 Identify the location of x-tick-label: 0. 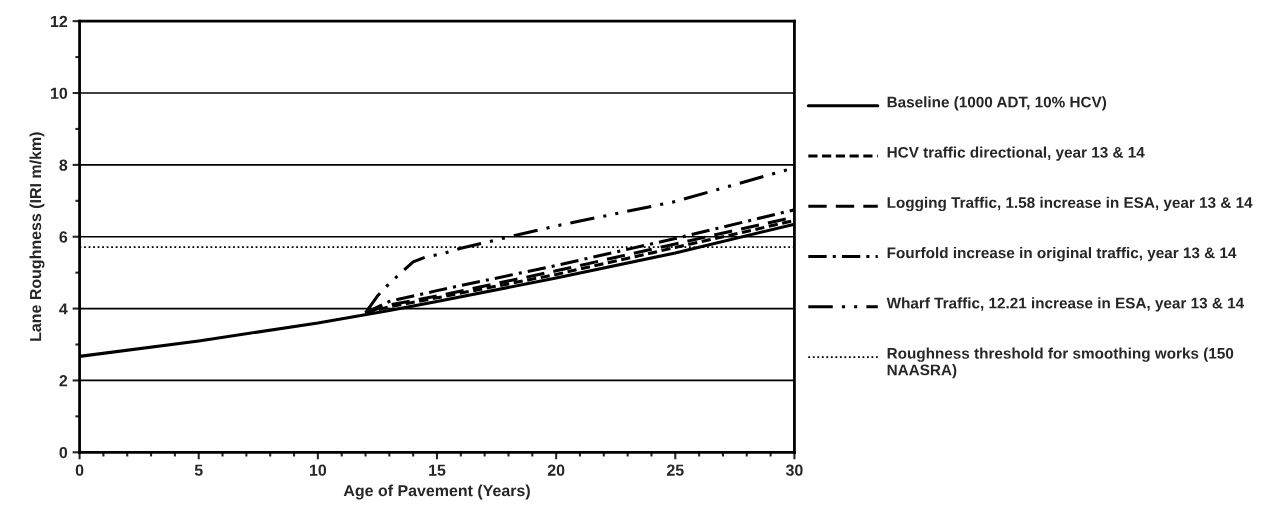
(79, 470).